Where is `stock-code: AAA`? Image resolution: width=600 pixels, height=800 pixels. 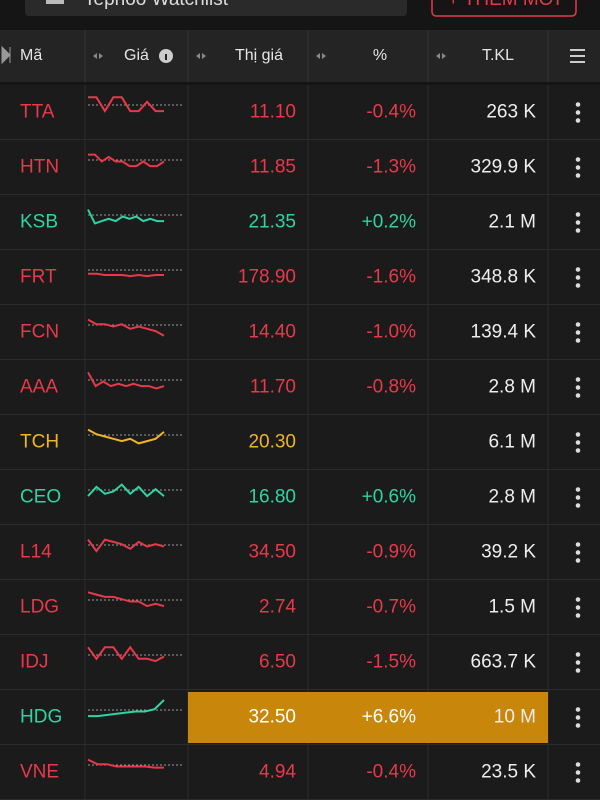
stock-code: AAA is located at coordinates (39, 387).